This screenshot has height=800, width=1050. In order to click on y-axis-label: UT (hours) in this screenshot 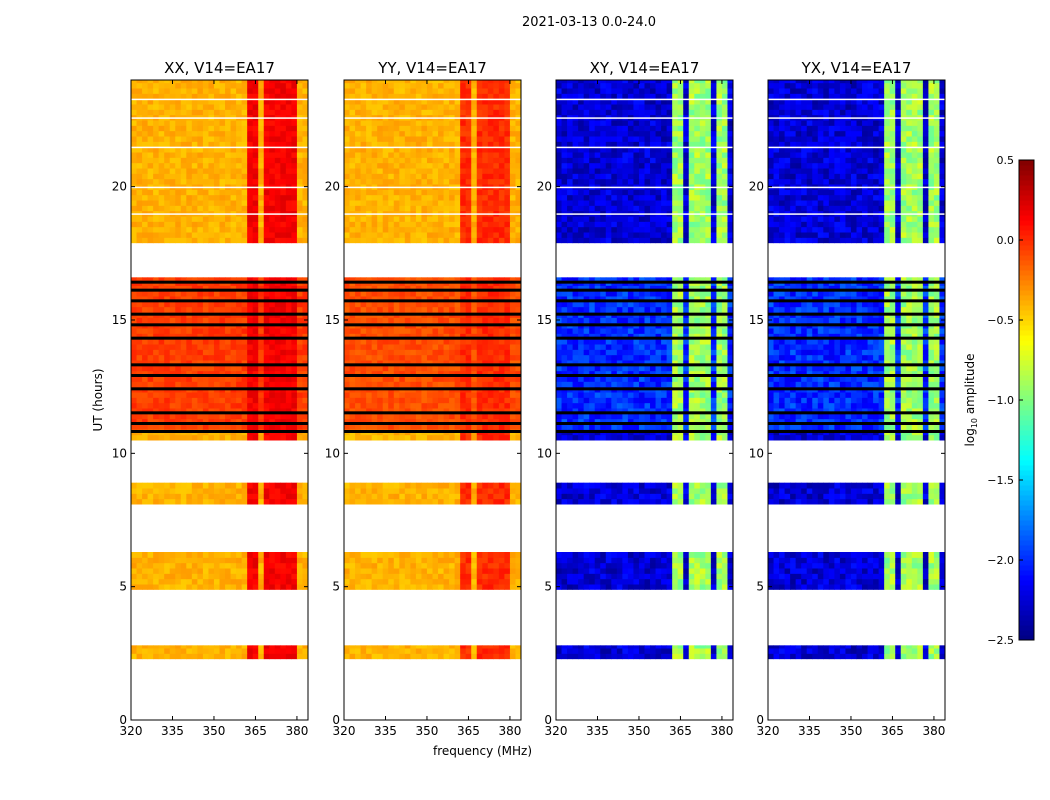, I will do `click(98, 399)`.